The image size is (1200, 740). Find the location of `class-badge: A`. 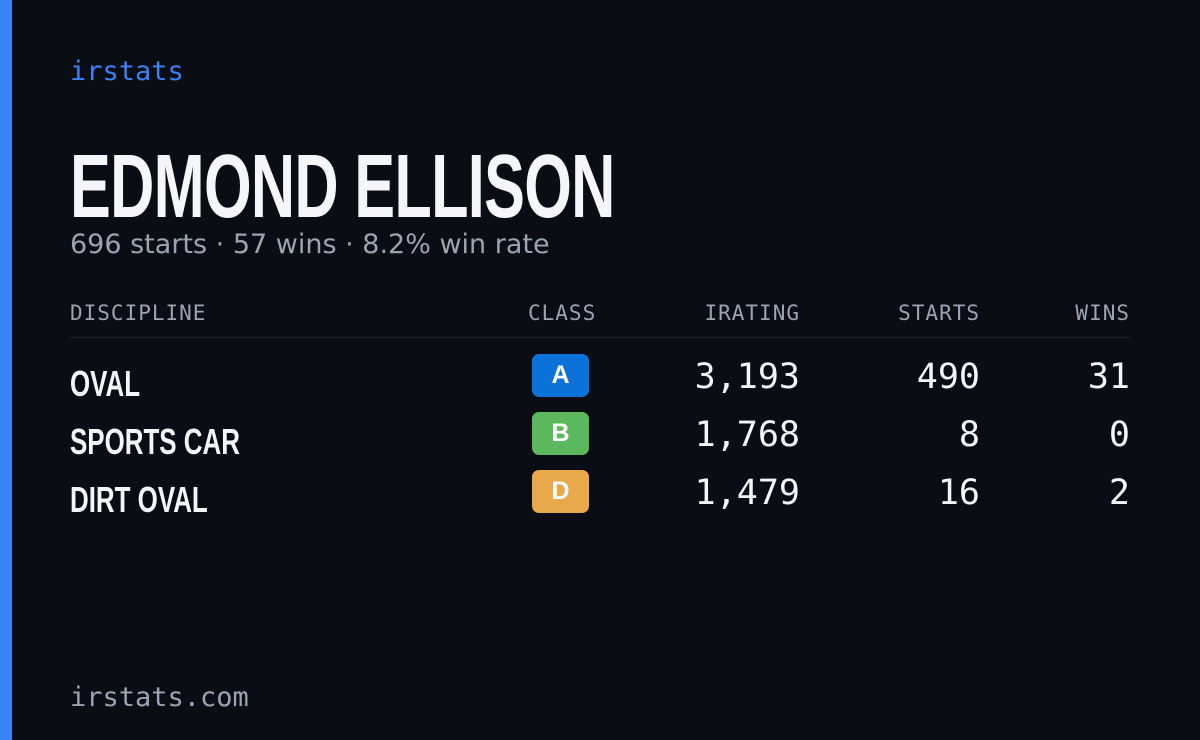

class-badge: A is located at coordinates (560, 375).